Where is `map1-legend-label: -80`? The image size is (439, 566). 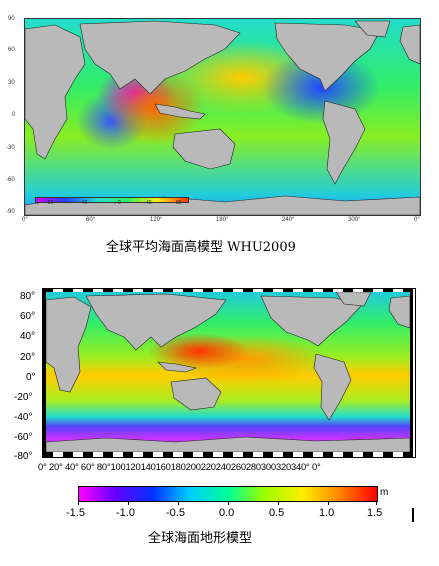
map1-legend-label: -80 is located at coordinates (50, 203).